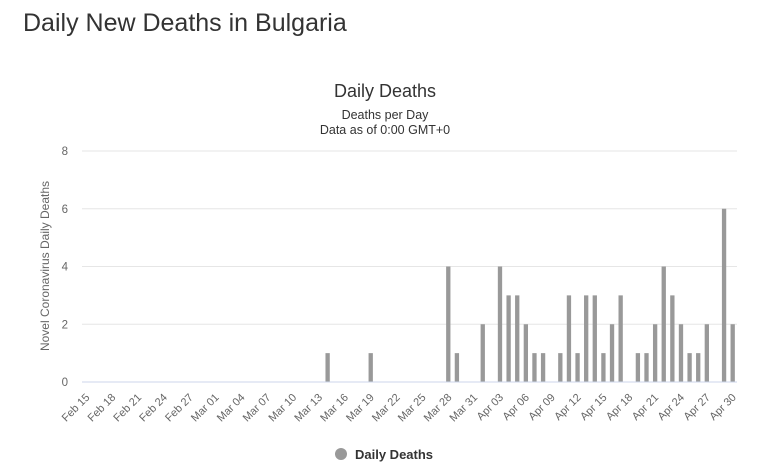 The height and width of the screenshot is (475, 780). I want to click on x-tick-label: Apr 06, so click(516, 407).